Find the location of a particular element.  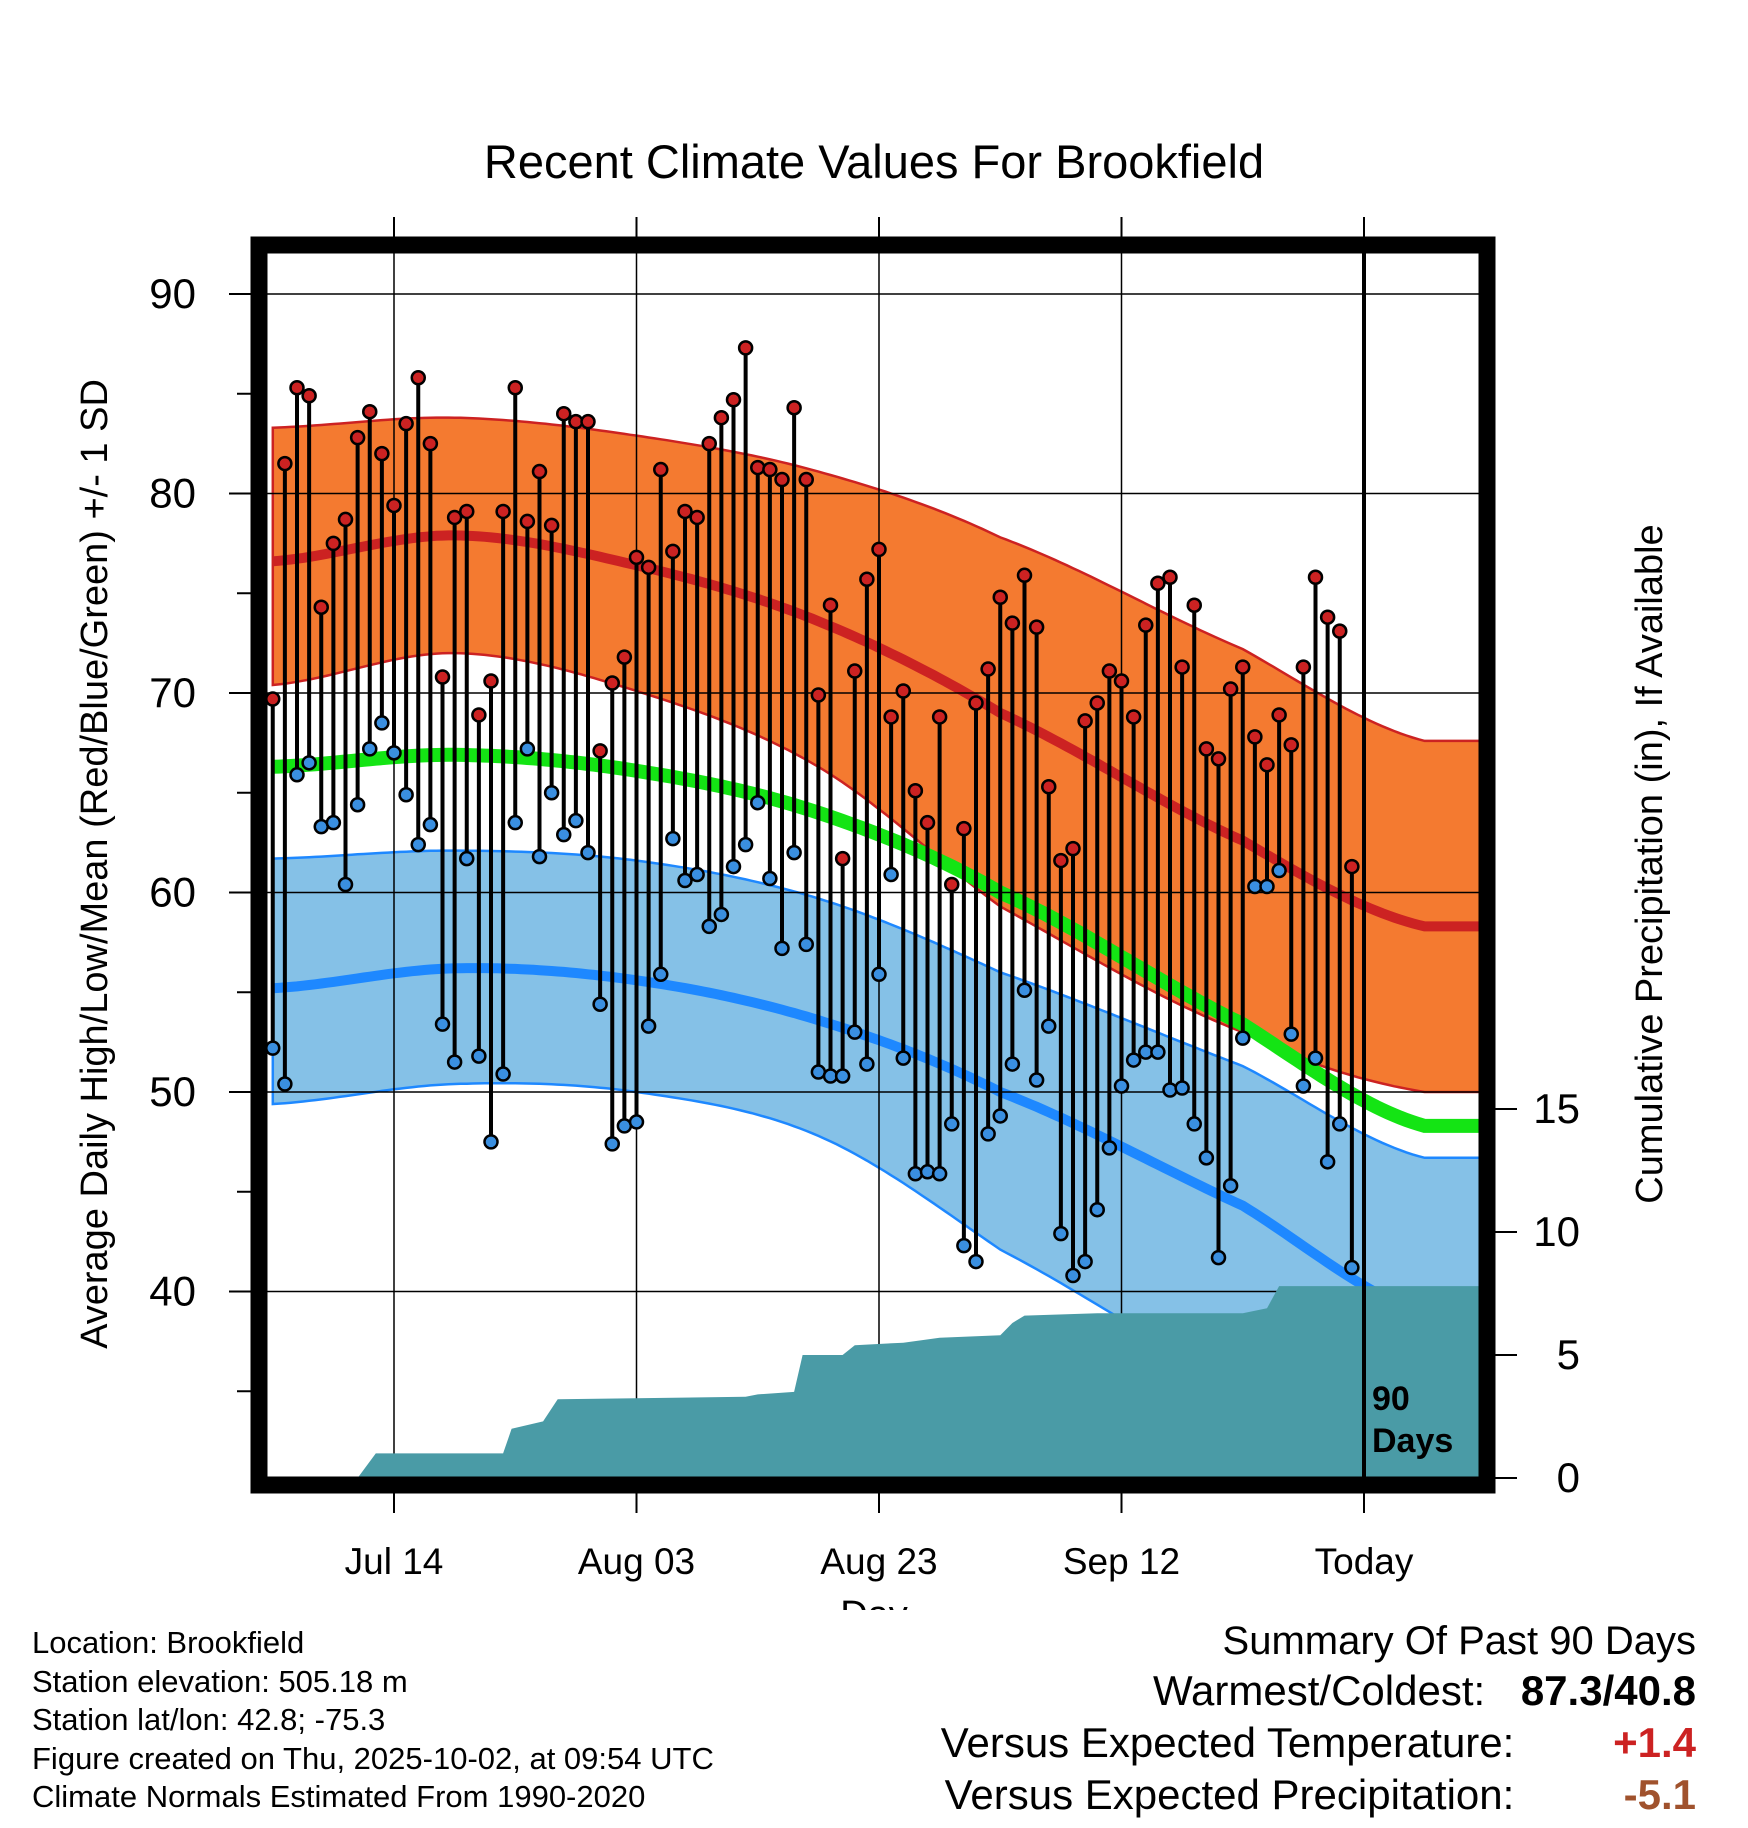

temp-anomaly-row: Versus Expected Temperature: +1.4 is located at coordinates (1318, 1743).